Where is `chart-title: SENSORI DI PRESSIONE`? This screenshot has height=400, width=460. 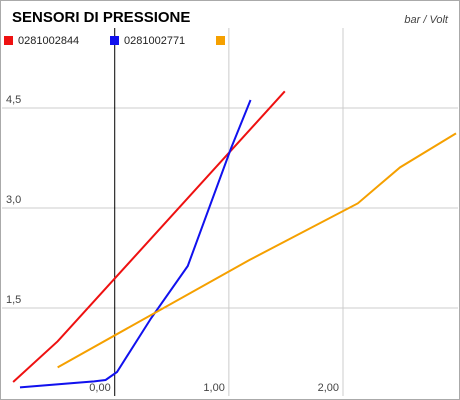 chart-title: SENSORI DI PRESSIONE is located at coordinates (101, 17).